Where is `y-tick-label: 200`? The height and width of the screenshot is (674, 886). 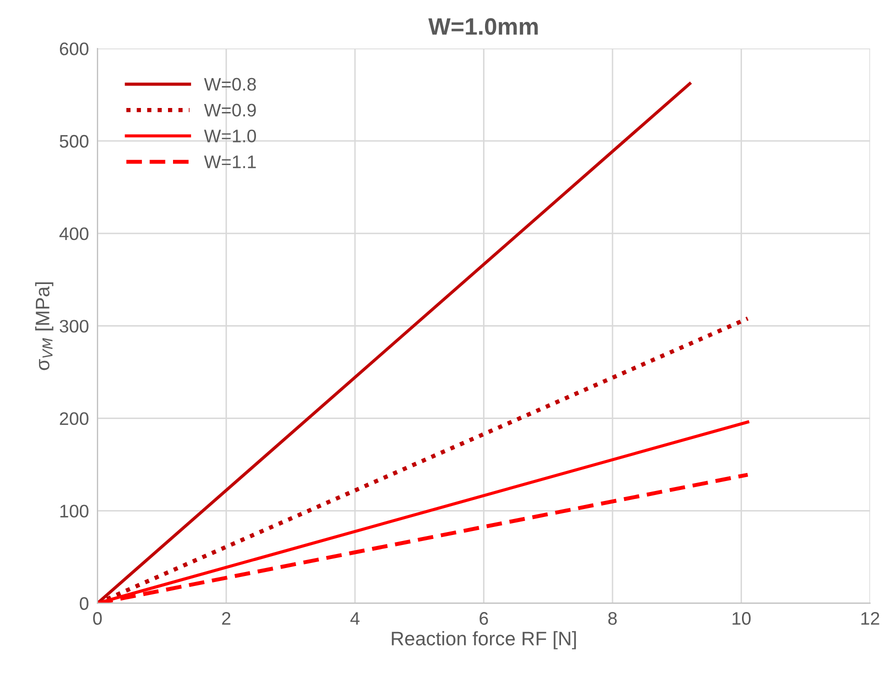 y-tick-label: 200 is located at coordinates (74, 419).